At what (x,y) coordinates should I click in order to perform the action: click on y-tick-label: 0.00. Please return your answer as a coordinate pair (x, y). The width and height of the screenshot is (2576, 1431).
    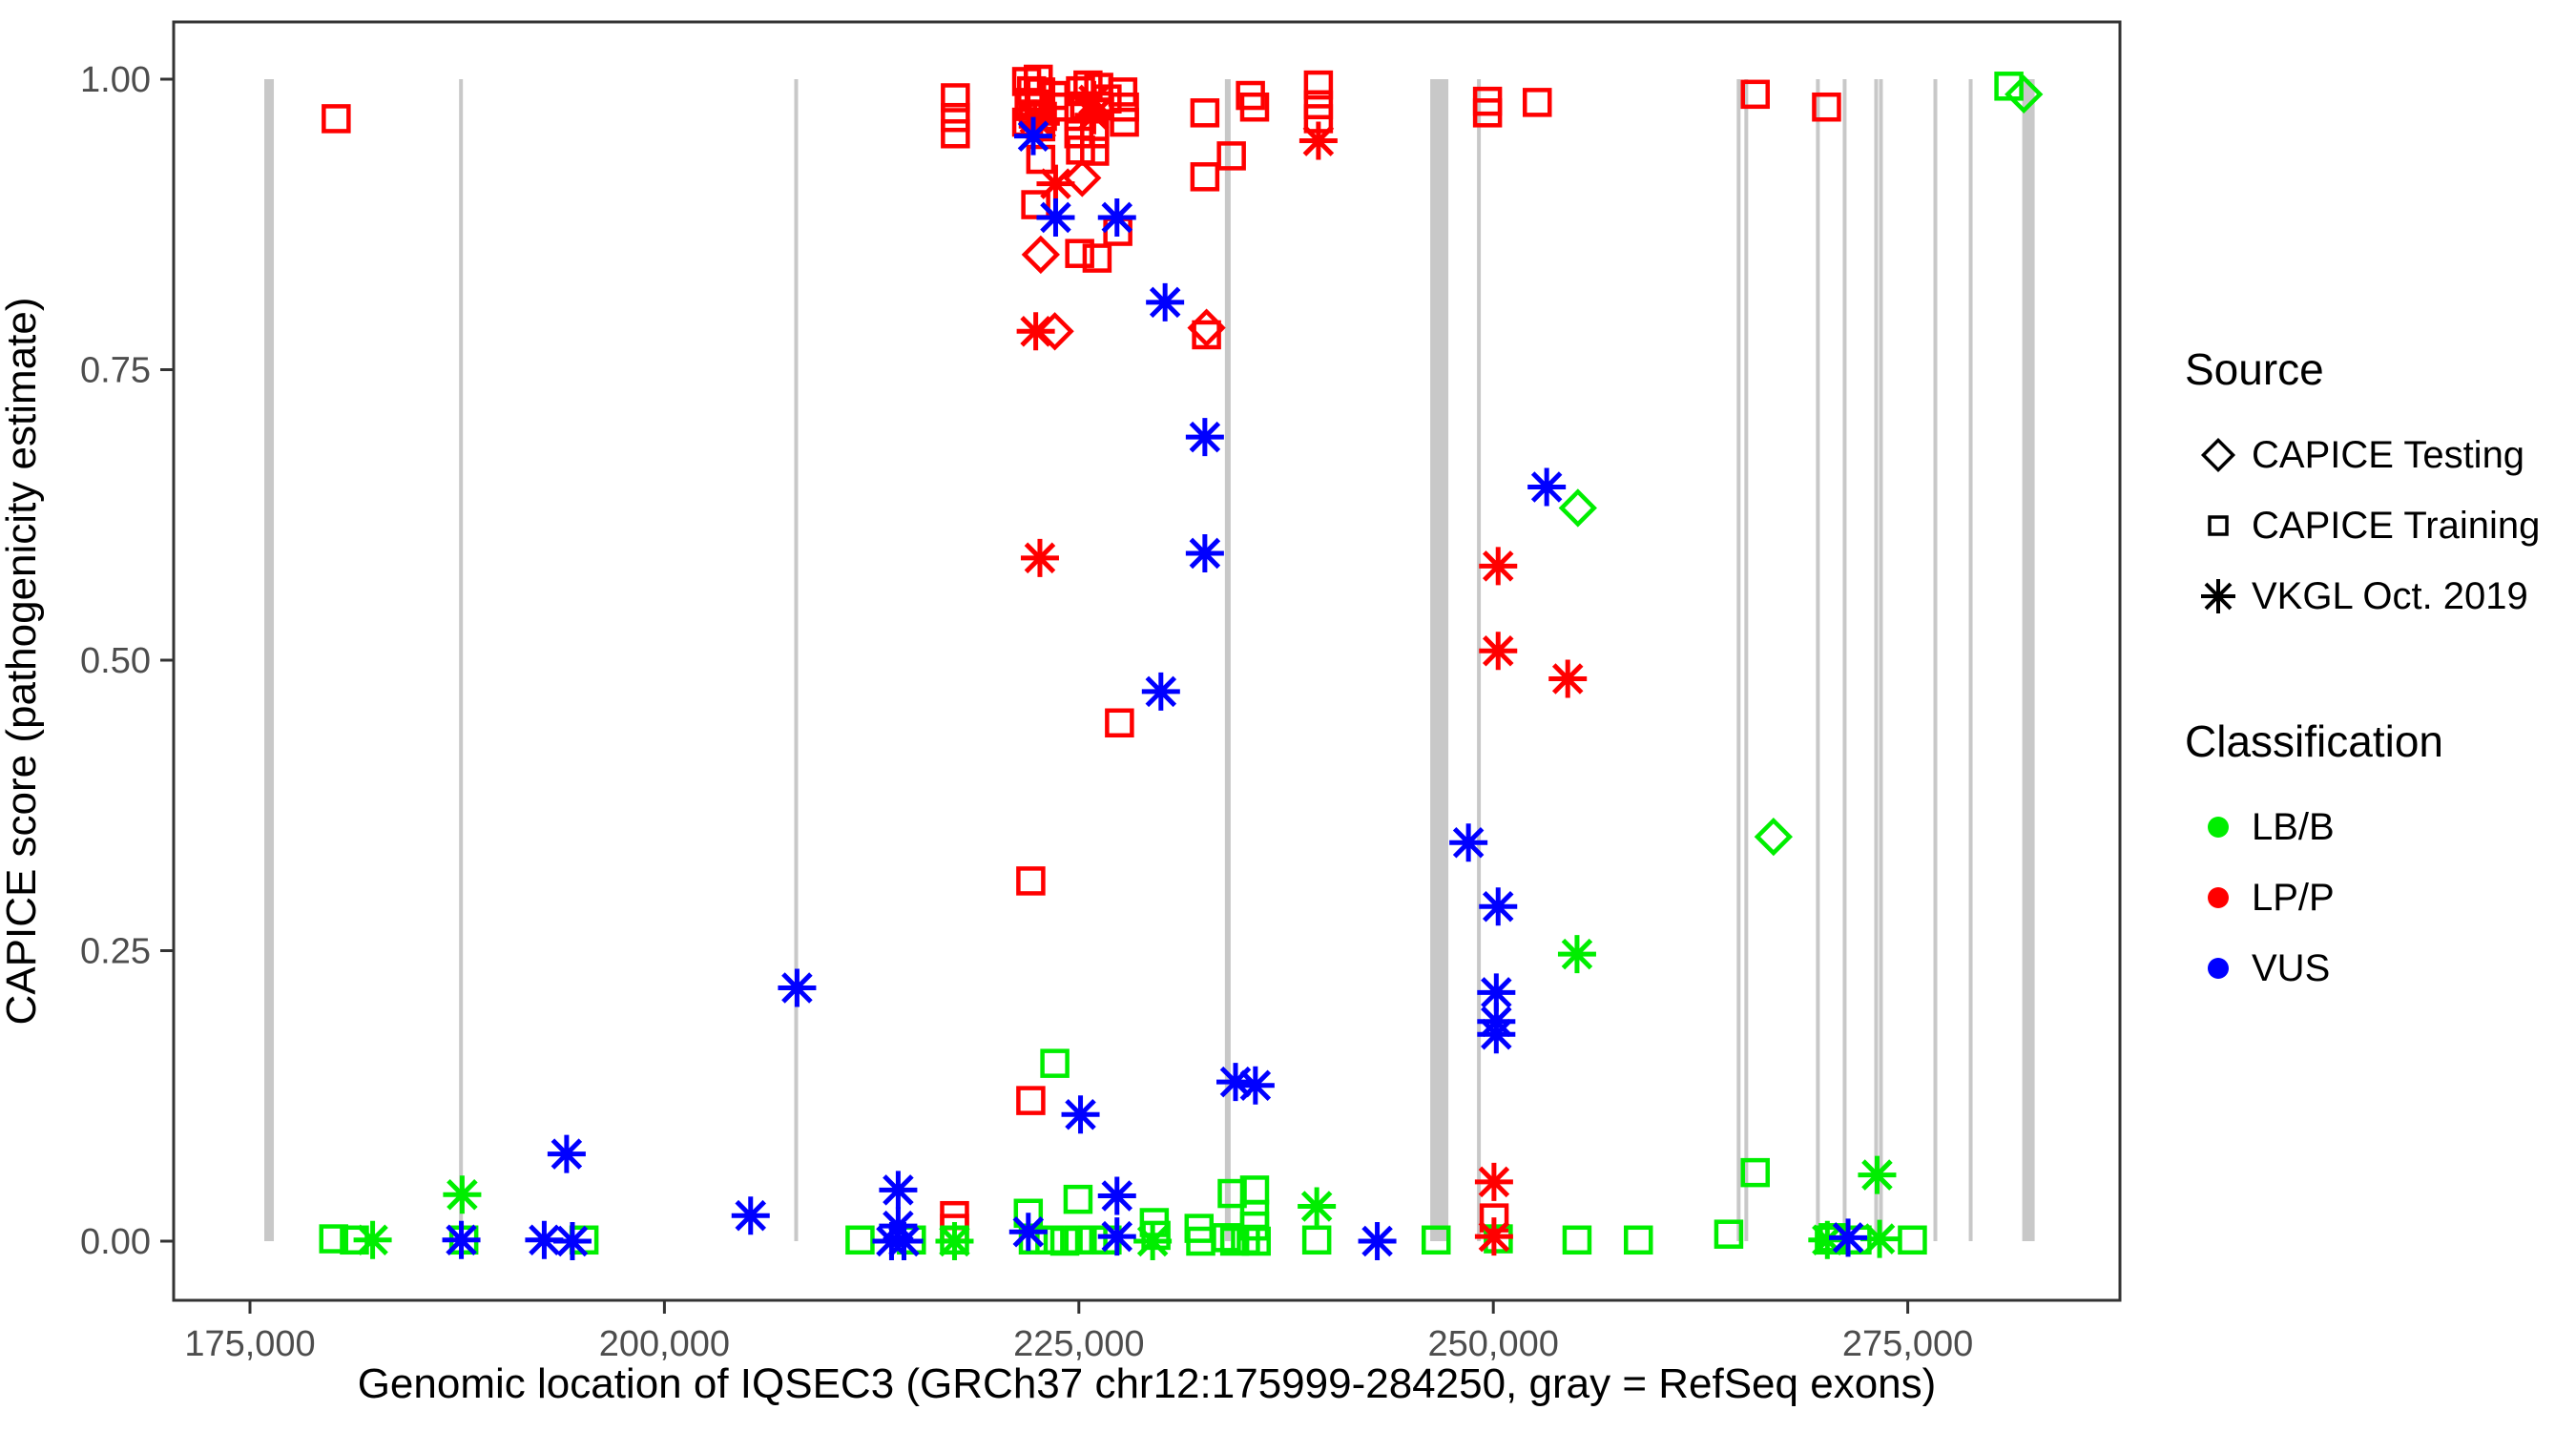
    Looking at the image, I should click on (115, 1242).